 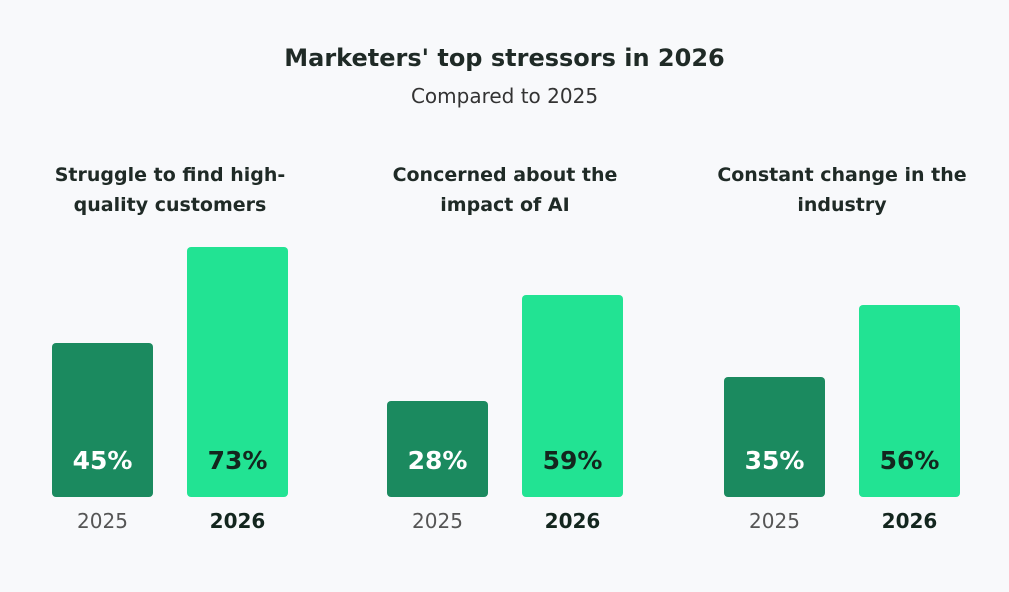 I want to click on data-label-2025: 35%, so click(x=774, y=460).